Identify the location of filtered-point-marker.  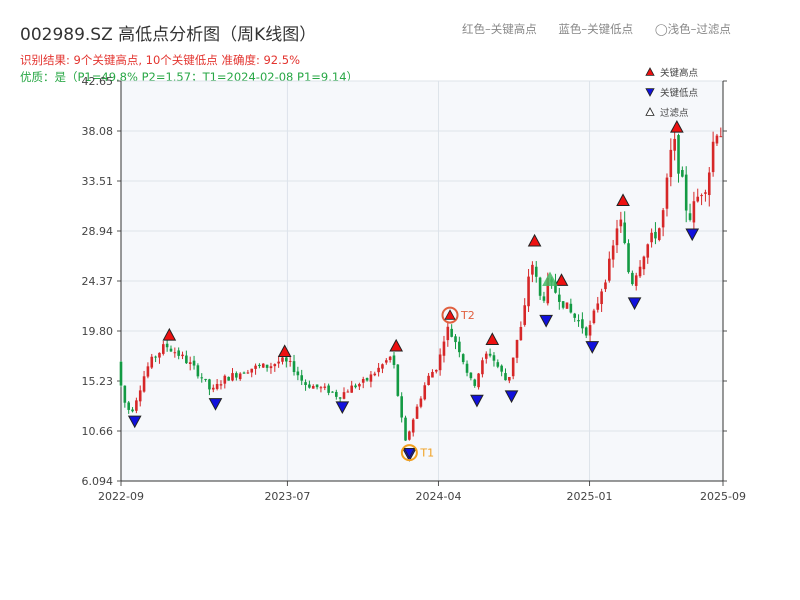
(550, 279).